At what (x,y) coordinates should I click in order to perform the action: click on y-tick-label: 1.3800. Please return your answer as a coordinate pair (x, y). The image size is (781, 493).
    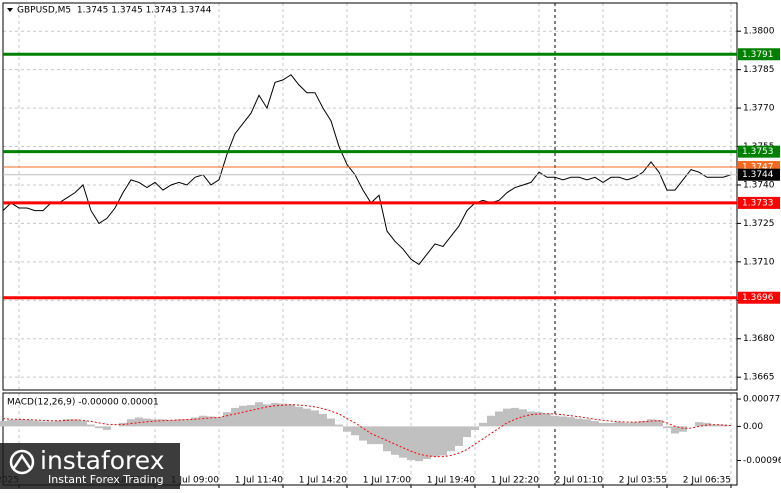
    Looking at the image, I should click on (759, 32).